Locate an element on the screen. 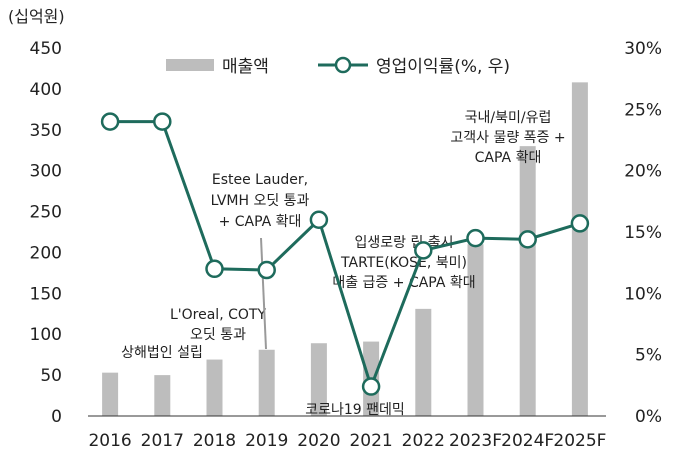 The height and width of the screenshot is (456, 680). marker-2016 is located at coordinates (110, 121).